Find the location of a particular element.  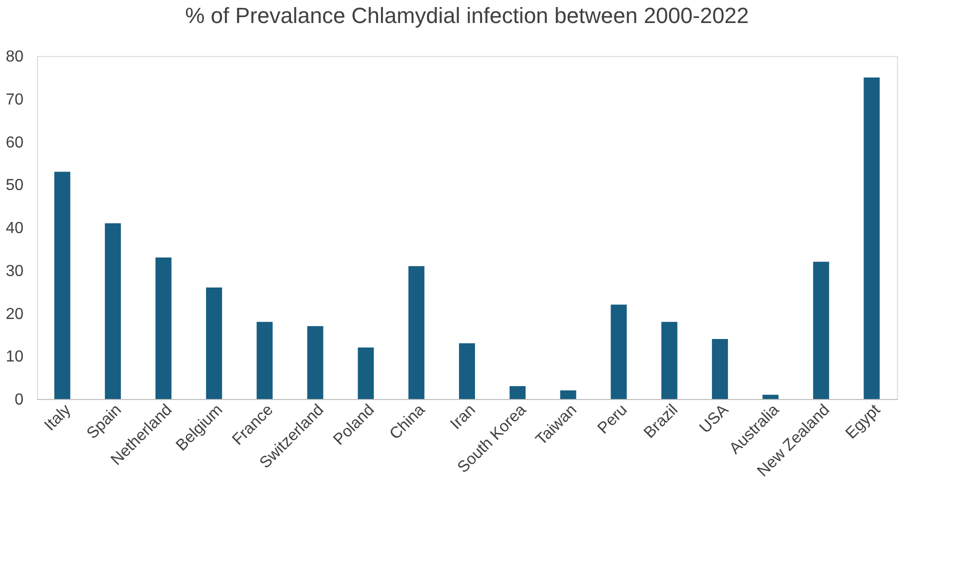

y-tick-label: 80 is located at coordinates (15, 57).